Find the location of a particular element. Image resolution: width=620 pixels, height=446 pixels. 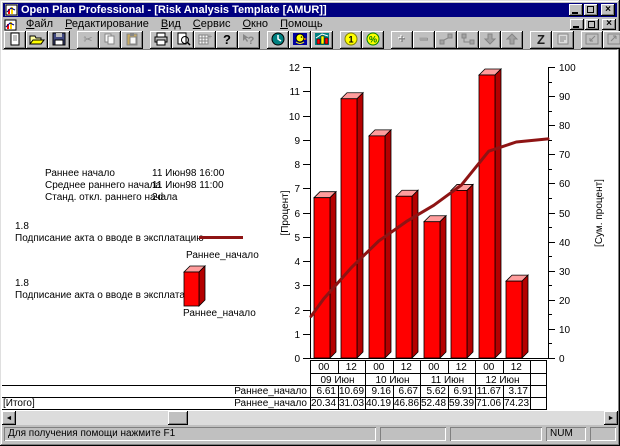

copy-button is located at coordinates (110, 40).